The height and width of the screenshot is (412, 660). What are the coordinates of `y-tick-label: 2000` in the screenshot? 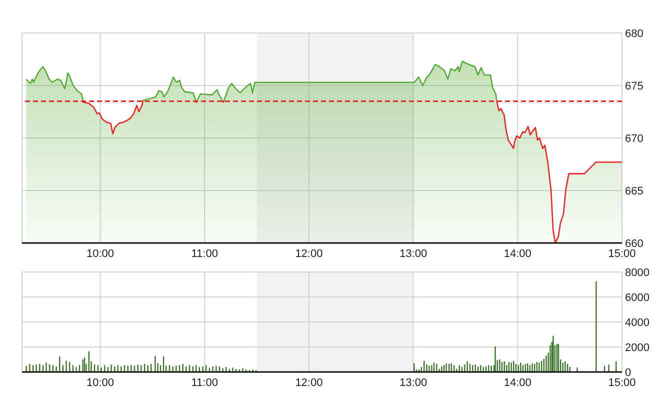 It's located at (637, 348).